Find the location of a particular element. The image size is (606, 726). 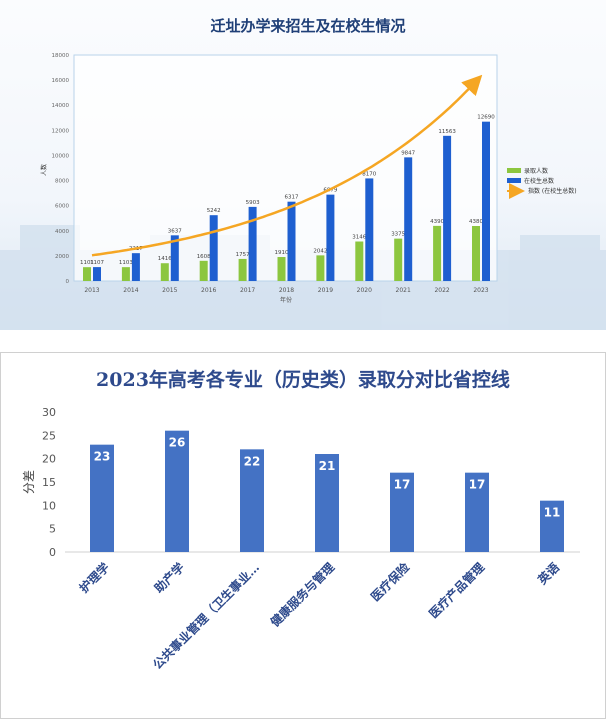

x-tick-label: 2022 is located at coordinates (441, 290).